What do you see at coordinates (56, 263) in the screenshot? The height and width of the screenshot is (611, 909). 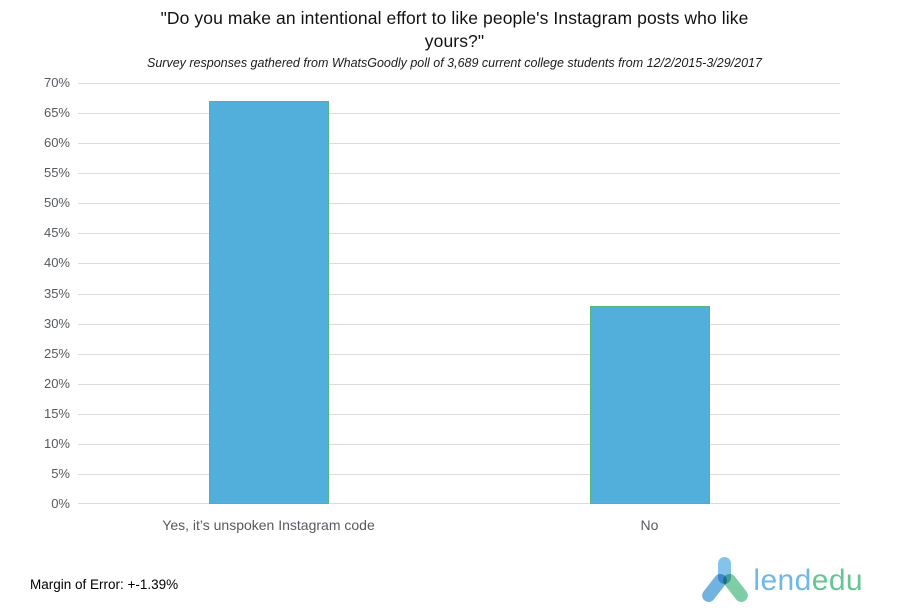 I see `y-axis-tick-label: 40%` at bounding box center [56, 263].